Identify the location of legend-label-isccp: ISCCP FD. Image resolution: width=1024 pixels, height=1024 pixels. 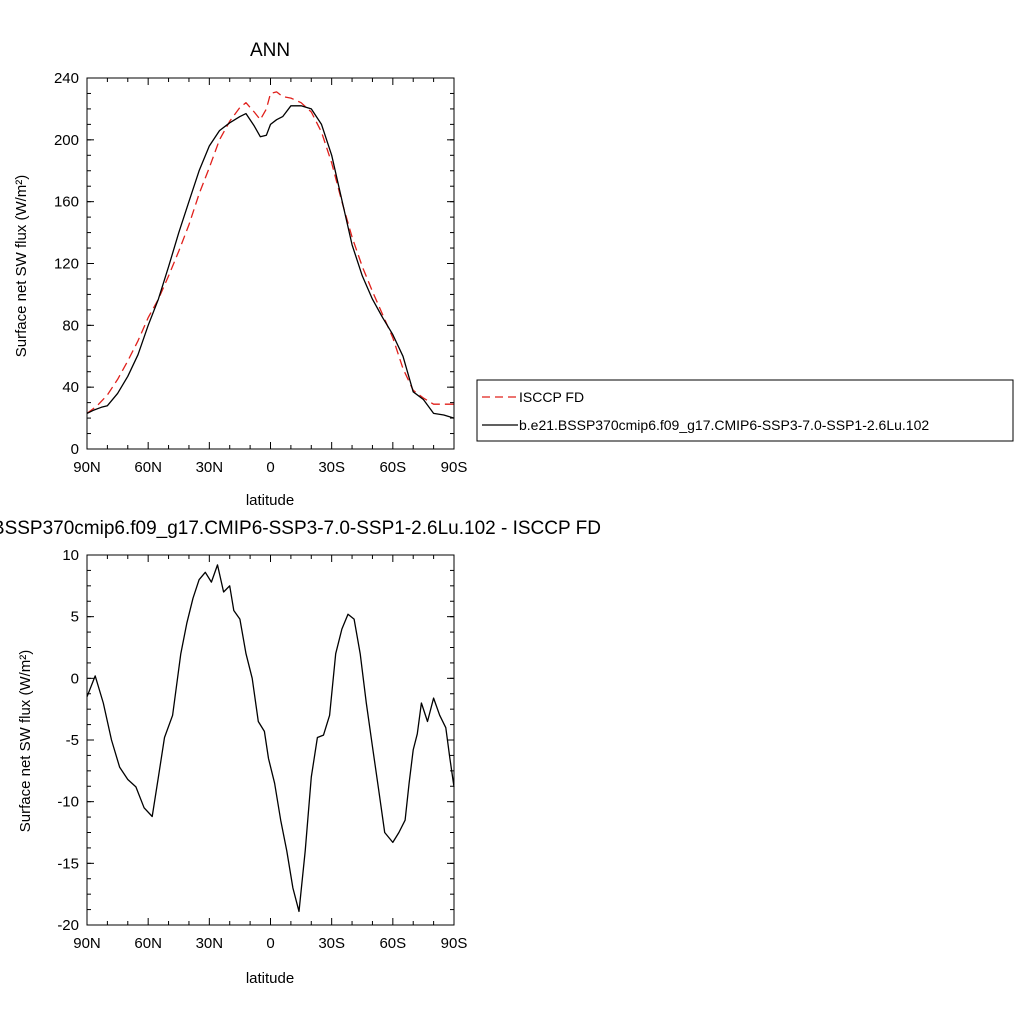
(551, 397).